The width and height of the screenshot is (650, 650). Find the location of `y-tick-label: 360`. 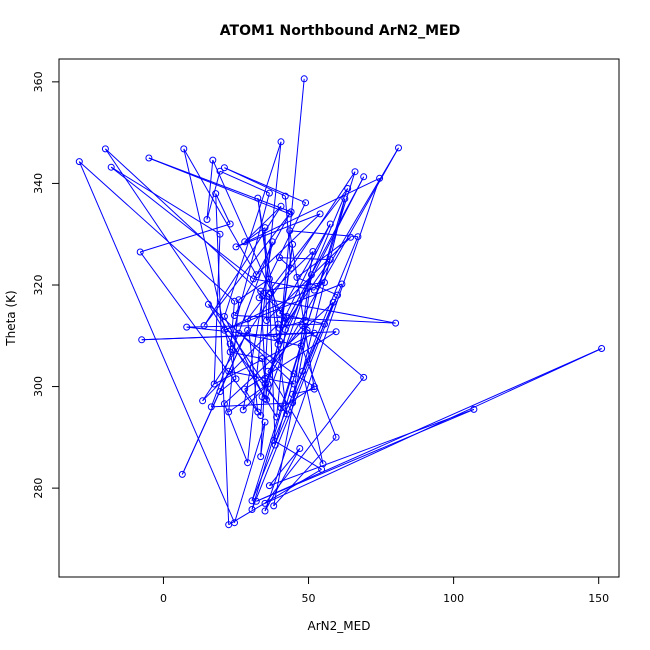

y-tick-label: 360 is located at coordinates (38, 81).